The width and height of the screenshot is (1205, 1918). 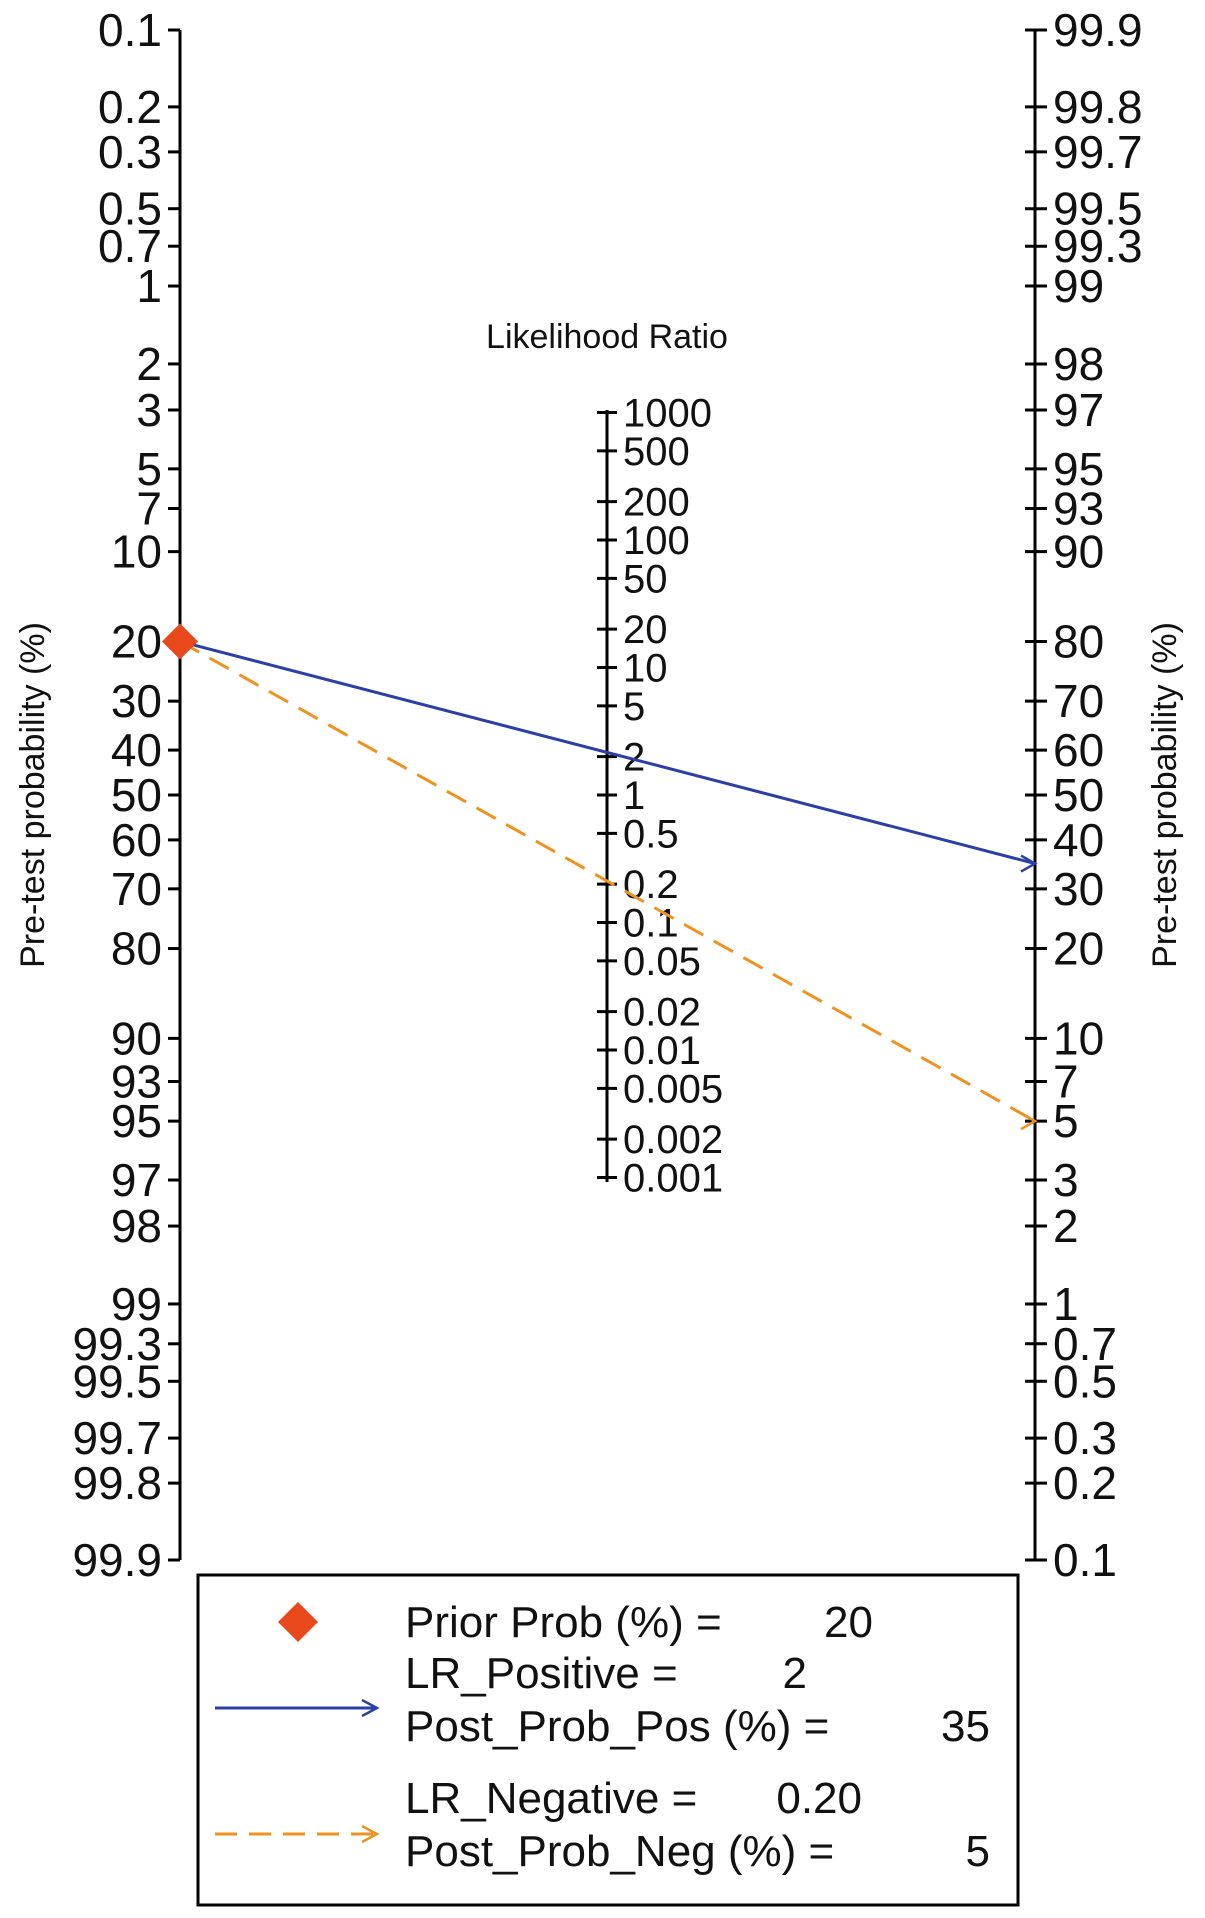 What do you see at coordinates (1085, 1483) in the screenshot?
I see `right-tick-label: 0.2` at bounding box center [1085, 1483].